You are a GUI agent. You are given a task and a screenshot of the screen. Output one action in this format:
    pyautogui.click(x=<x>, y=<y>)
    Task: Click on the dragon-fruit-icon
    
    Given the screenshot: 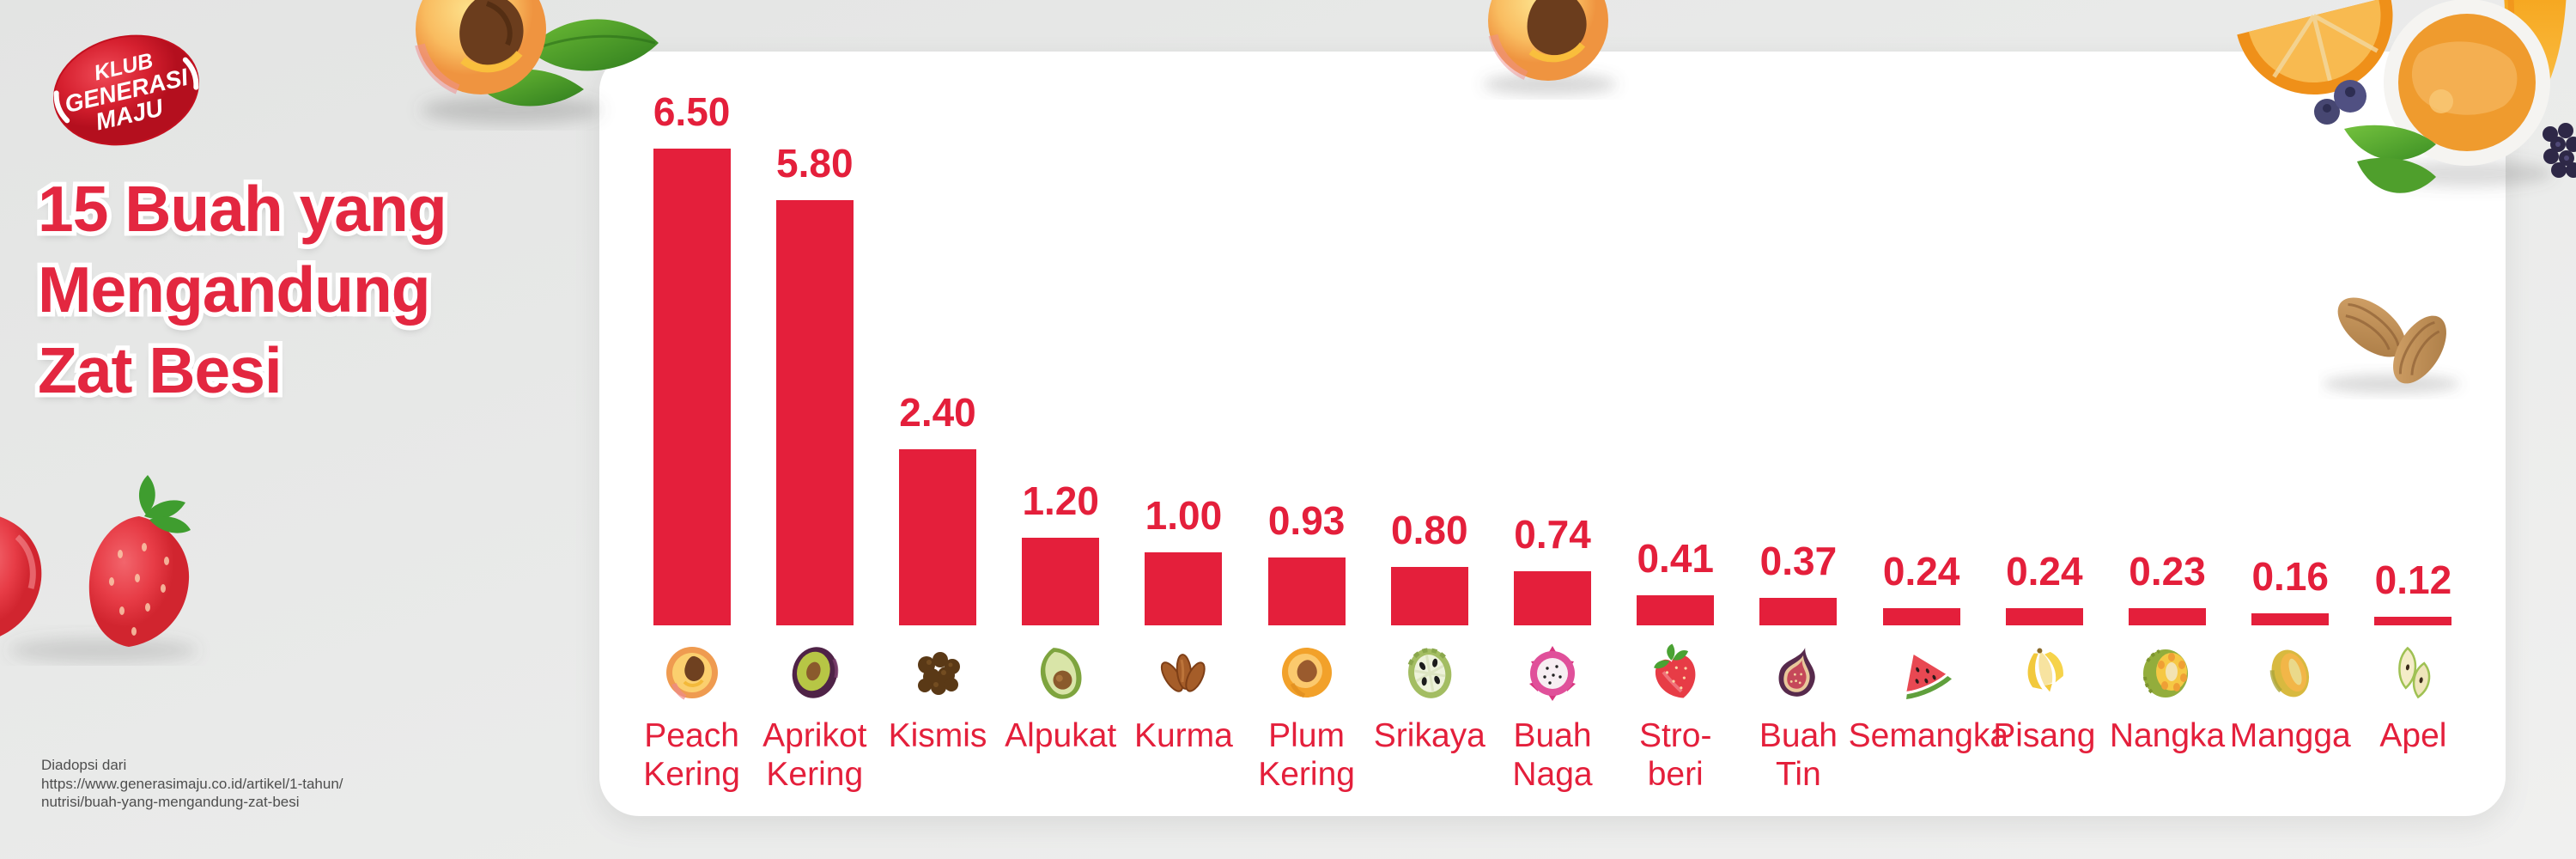 What is the action you would take?
    pyautogui.click(x=1553, y=673)
    